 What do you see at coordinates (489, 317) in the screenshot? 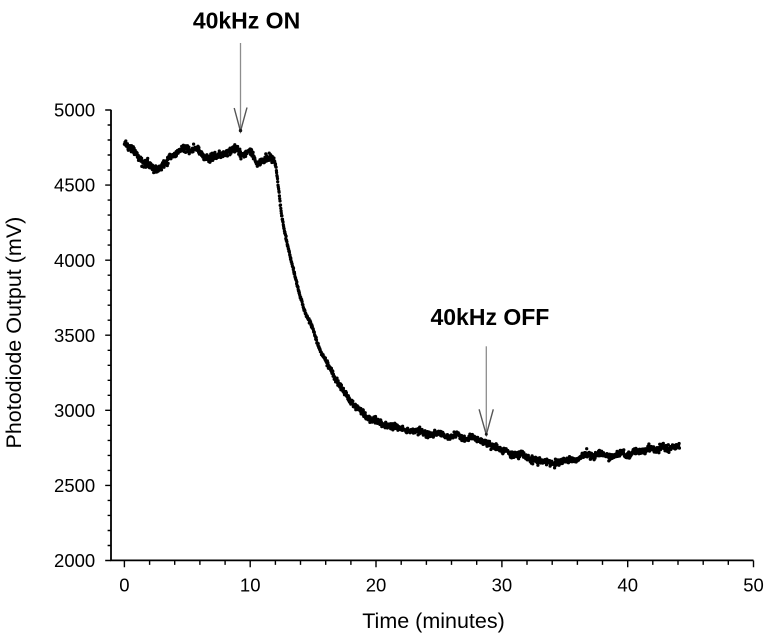
I see `svg-text: 40kHz OFF` at bounding box center [489, 317].